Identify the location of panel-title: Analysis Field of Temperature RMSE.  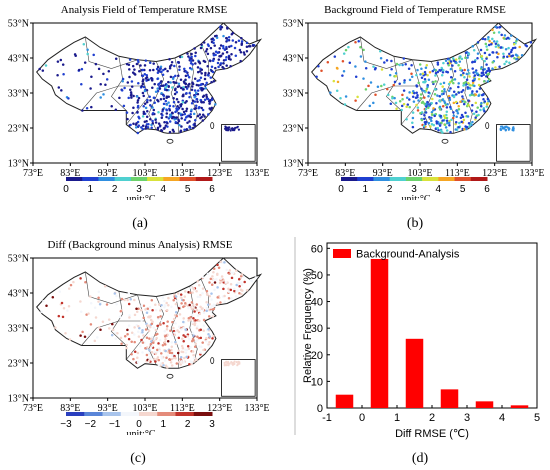
(144, 10).